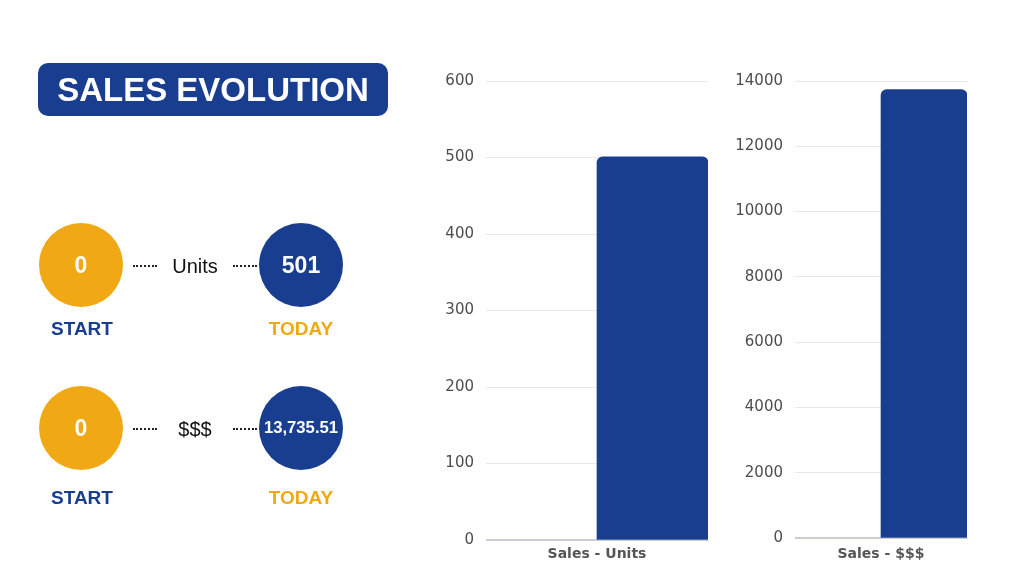  What do you see at coordinates (881, 553) in the screenshot?
I see `x-axis-title: Sales - $$$` at bounding box center [881, 553].